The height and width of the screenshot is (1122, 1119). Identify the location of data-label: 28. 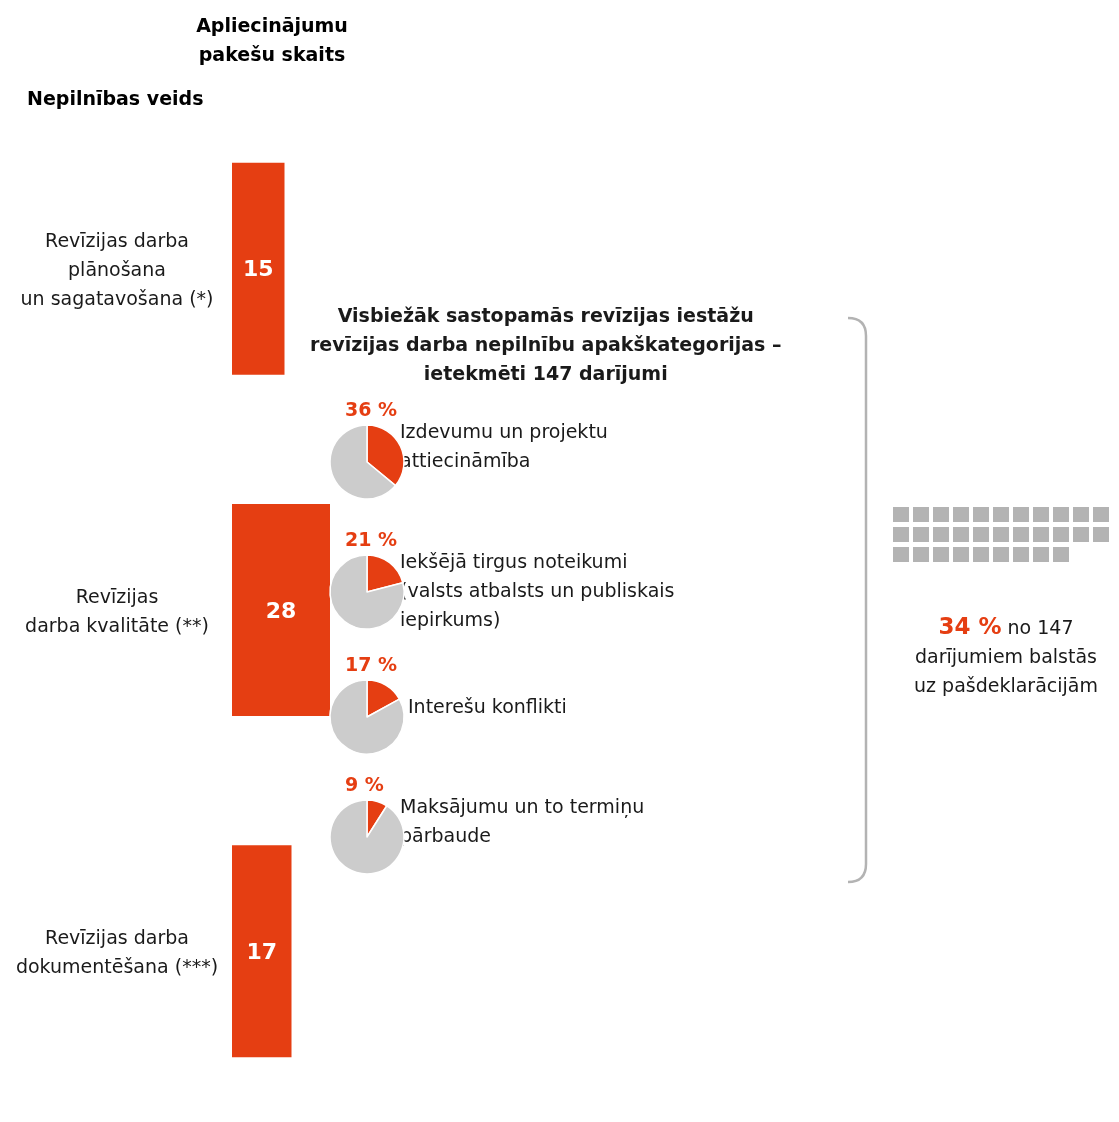
(281, 610).